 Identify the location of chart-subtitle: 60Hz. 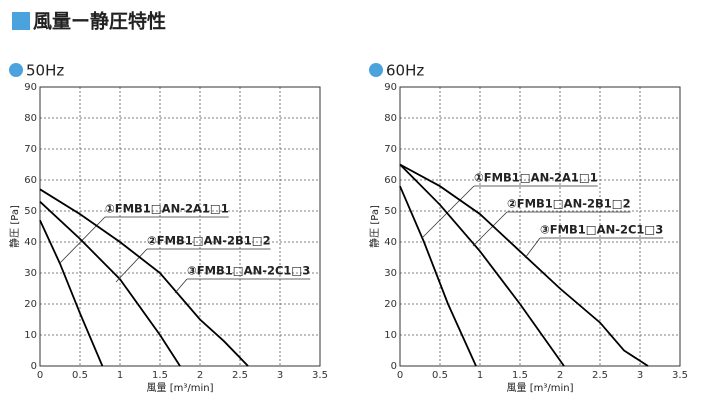
(405, 71).